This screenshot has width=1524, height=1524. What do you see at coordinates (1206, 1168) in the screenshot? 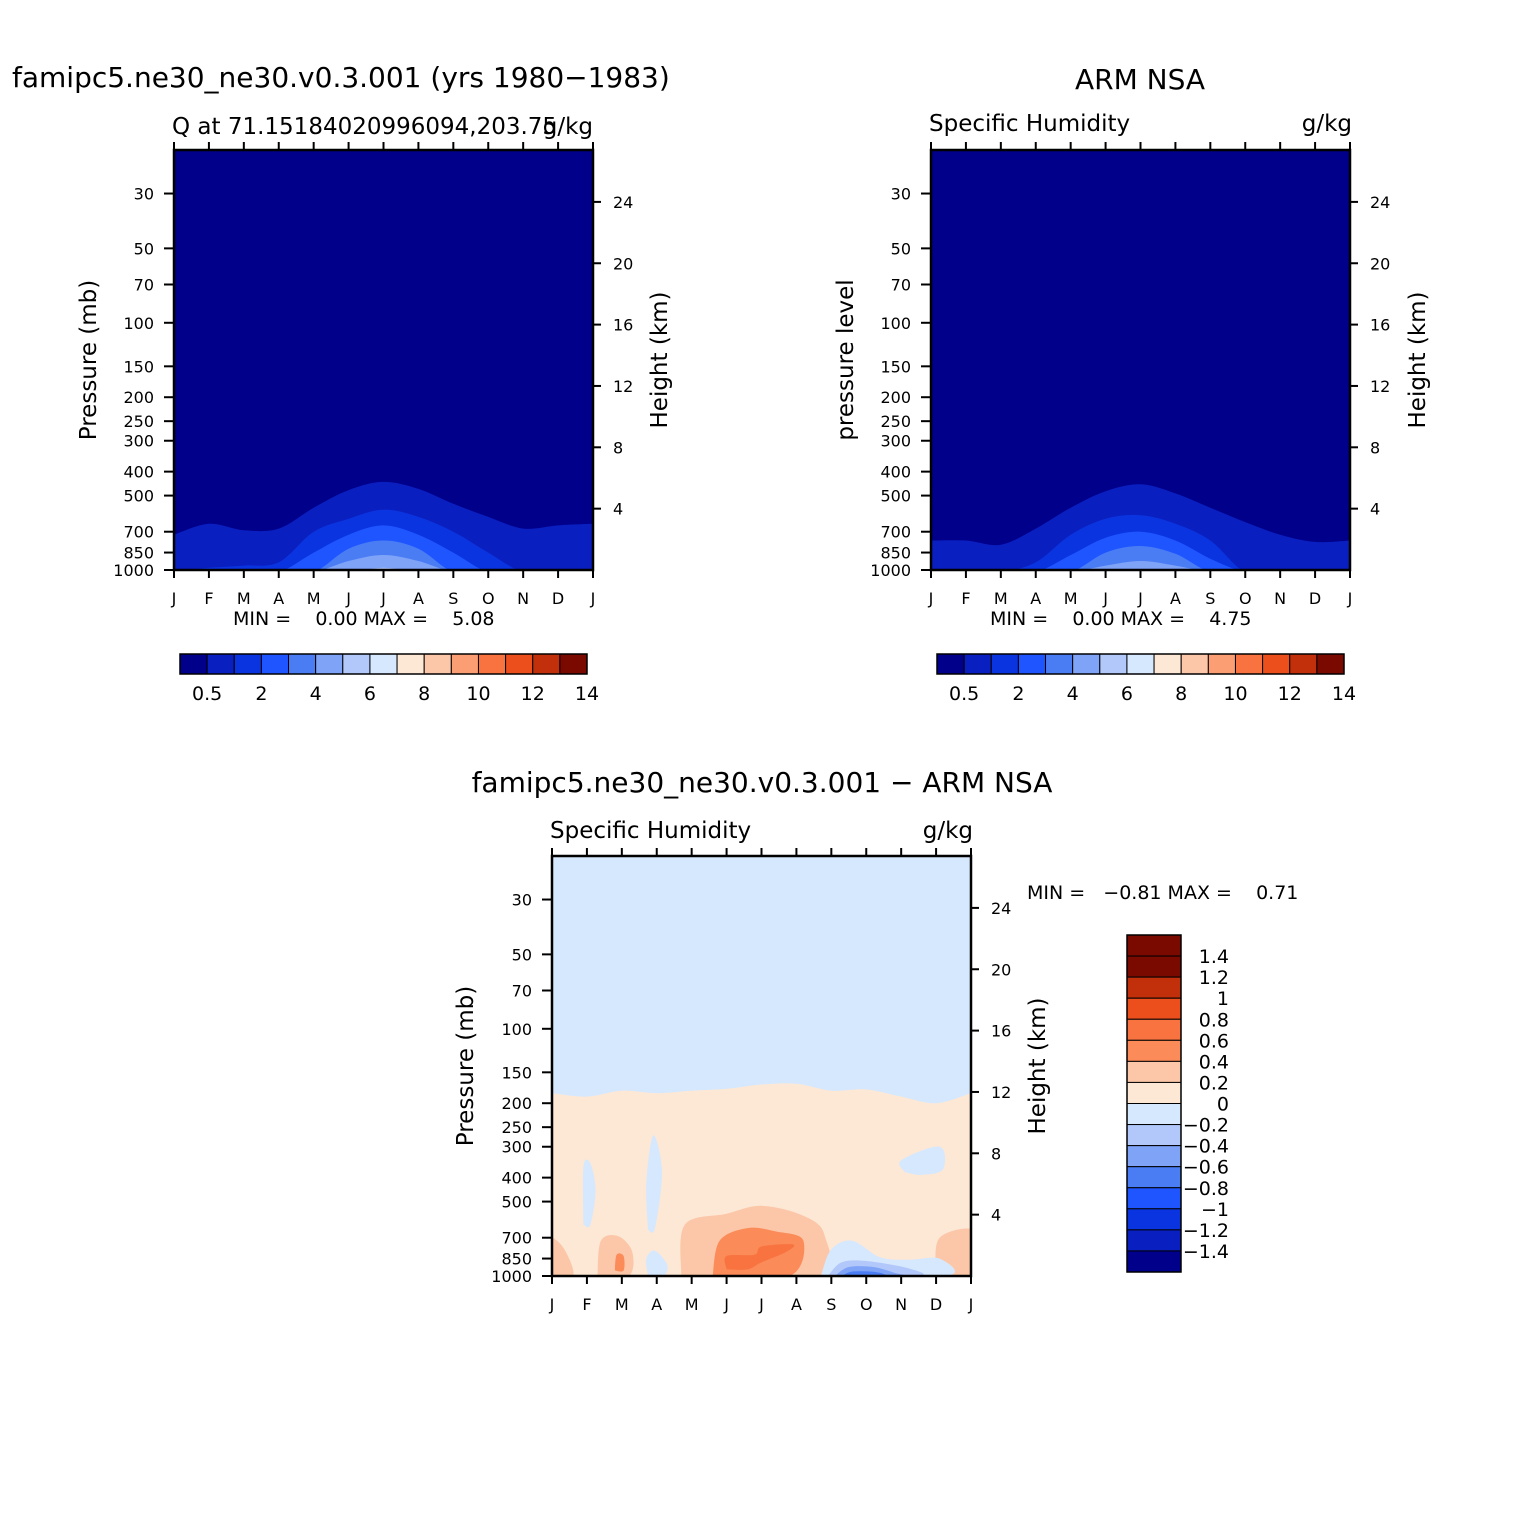
I see `colorbar-label: −0.6` at bounding box center [1206, 1168].